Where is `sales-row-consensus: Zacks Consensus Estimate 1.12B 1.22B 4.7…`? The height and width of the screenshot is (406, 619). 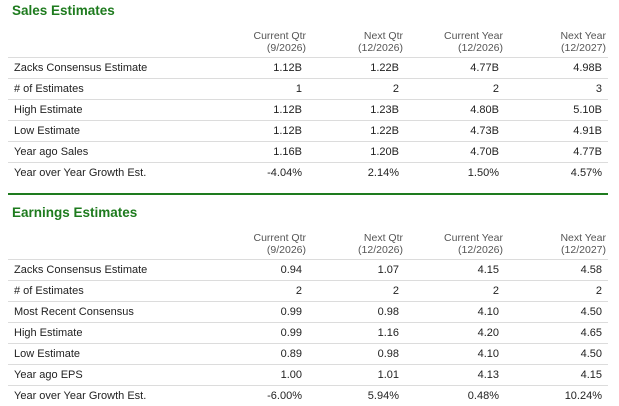
sales-row-consensus: Zacks Consensus Estimate 1.12B 1.22B 4.7… is located at coordinates (308, 67).